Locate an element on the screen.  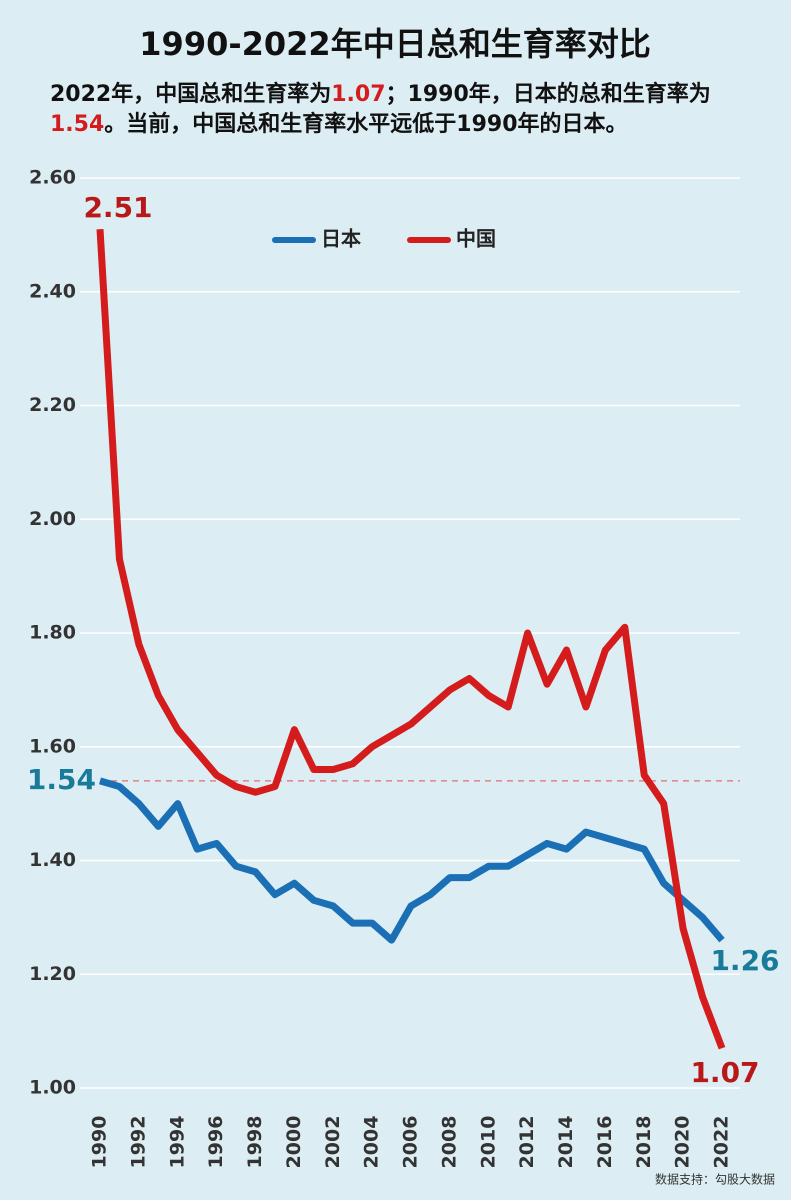
value-label: 1.07 is located at coordinates (724, 1072).